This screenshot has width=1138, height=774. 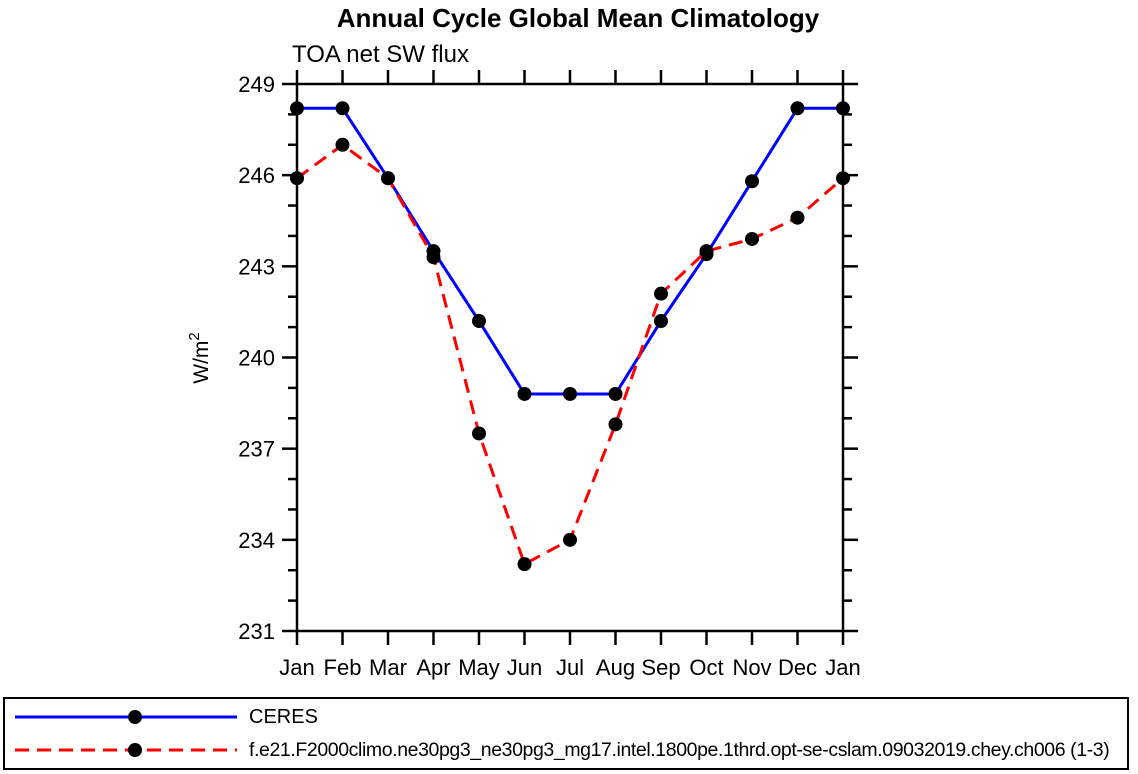 I want to click on x-tick-label: Mar, so click(x=388, y=667).